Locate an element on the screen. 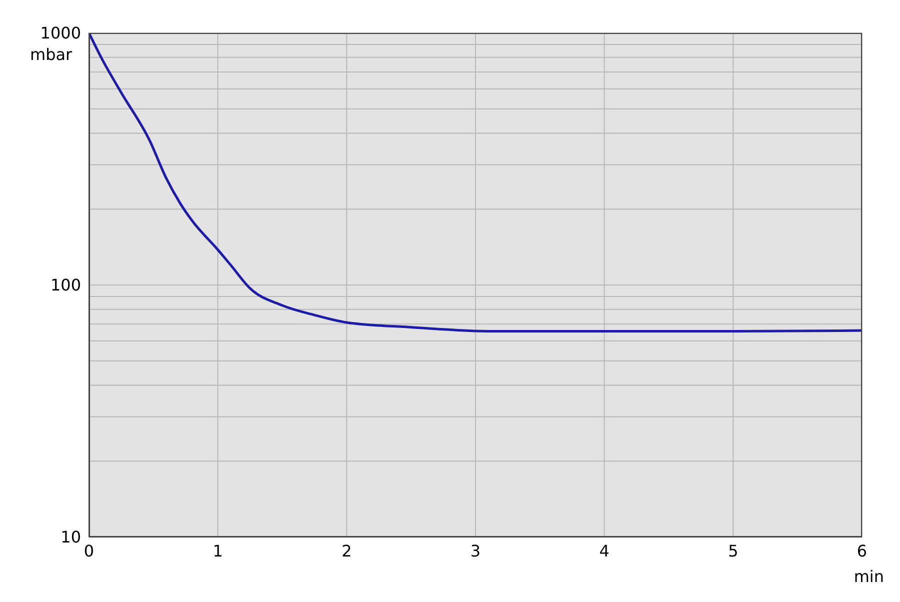 The height and width of the screenshot is (602, 900). x-axis-title: min is located at coordinates (869, 576).